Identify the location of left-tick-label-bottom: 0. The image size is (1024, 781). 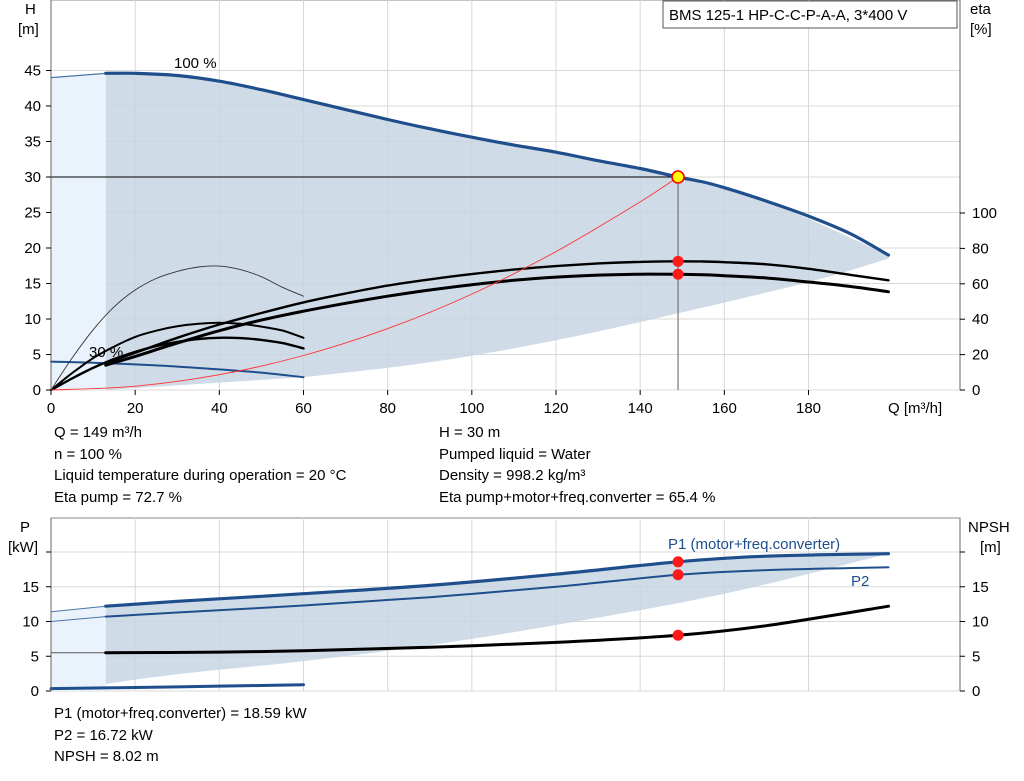
(35, 691).